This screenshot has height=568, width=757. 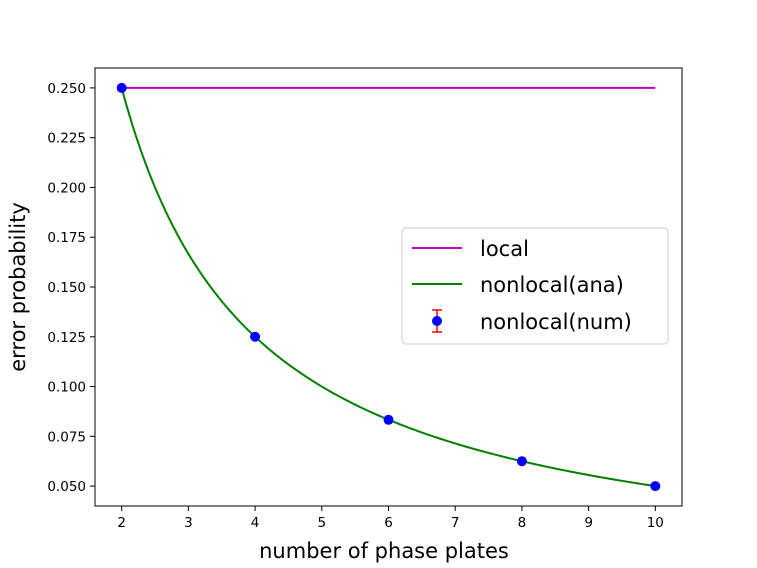 I want to click on legend-label-nonlocal-ana: nonlocal(ana), so click(x=552, y=285).